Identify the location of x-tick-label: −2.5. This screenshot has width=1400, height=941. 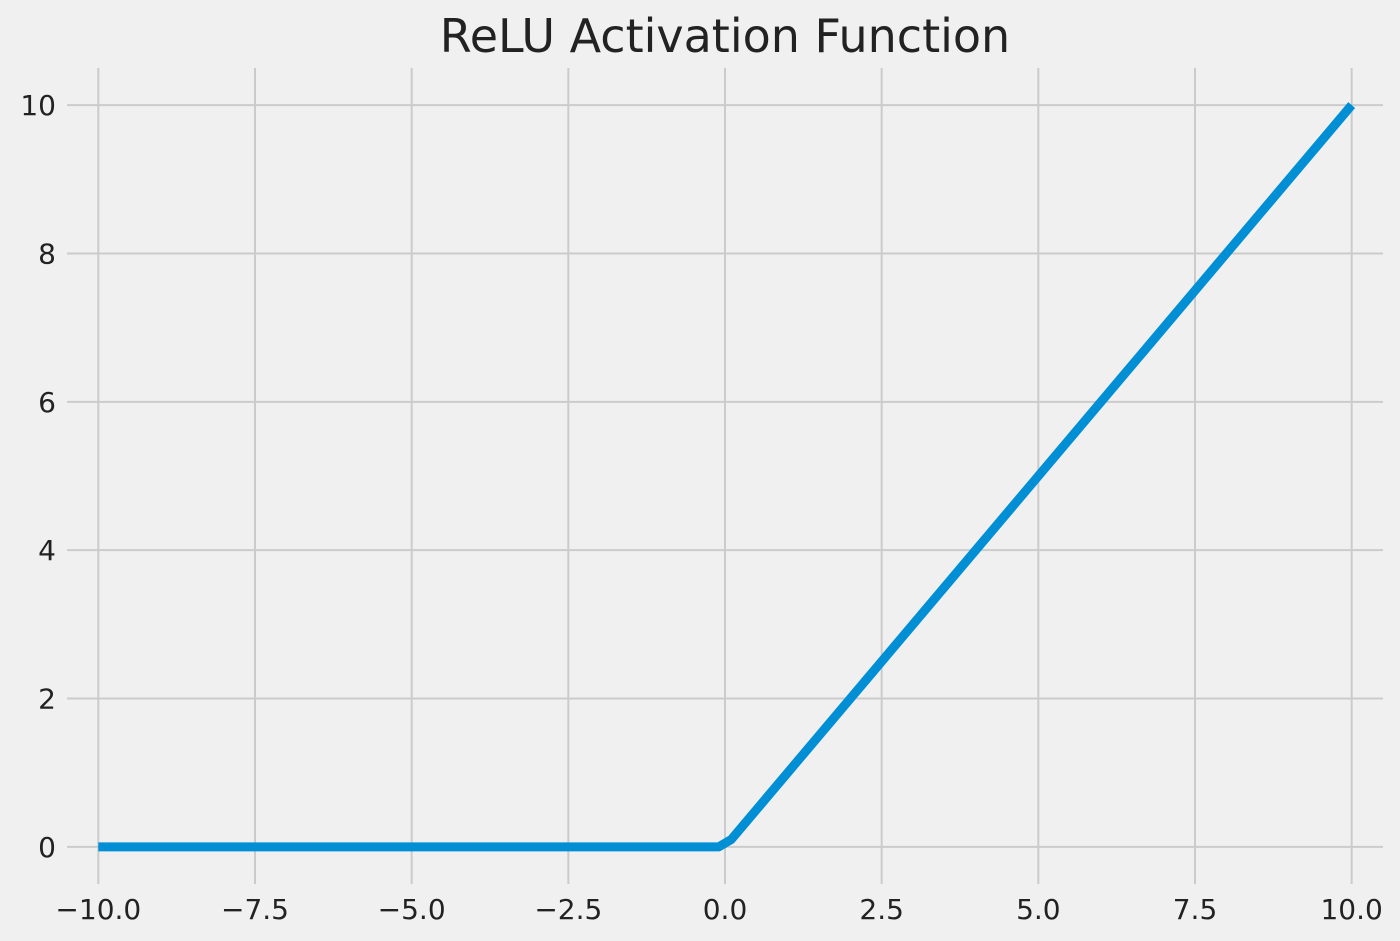
(568, 909).